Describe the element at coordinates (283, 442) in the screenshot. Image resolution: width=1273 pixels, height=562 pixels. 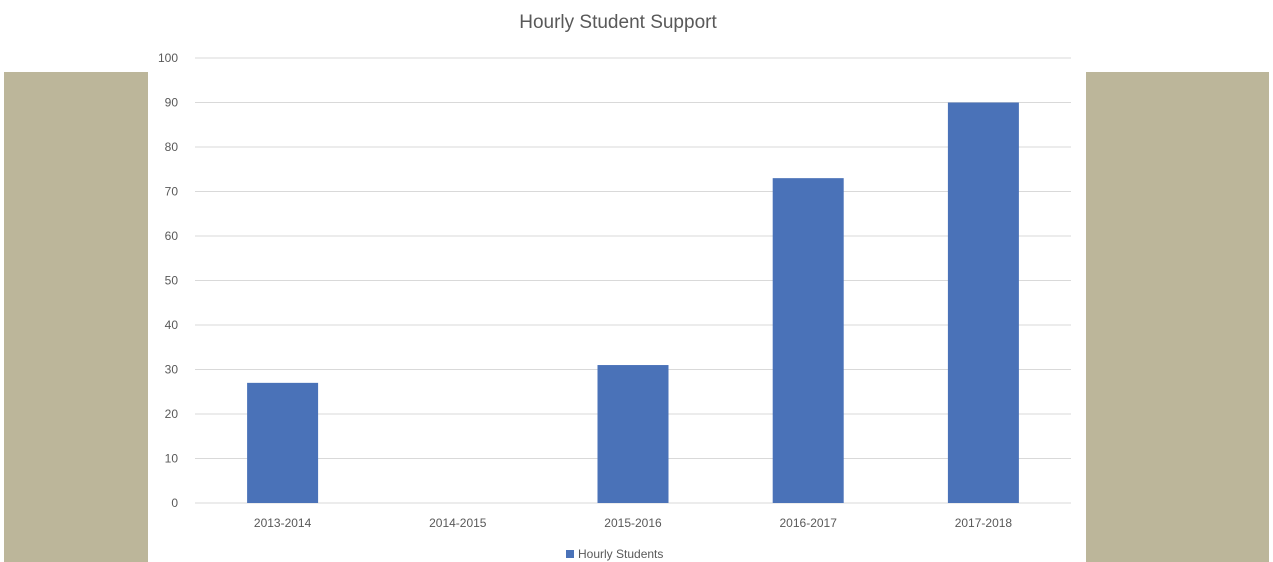
I see `bar-2013-2014` at that location.